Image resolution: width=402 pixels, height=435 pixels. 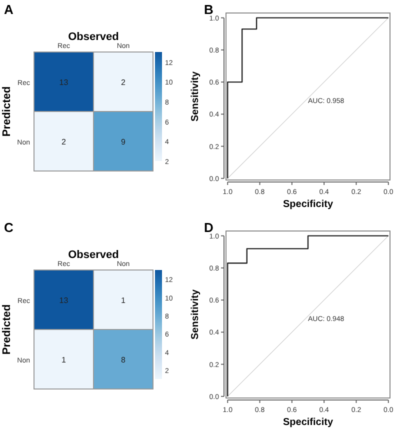 What do you see at coordinates (209, 227) in the screenshot?
I see `chart-title: D` at bounding box center [209, 227].